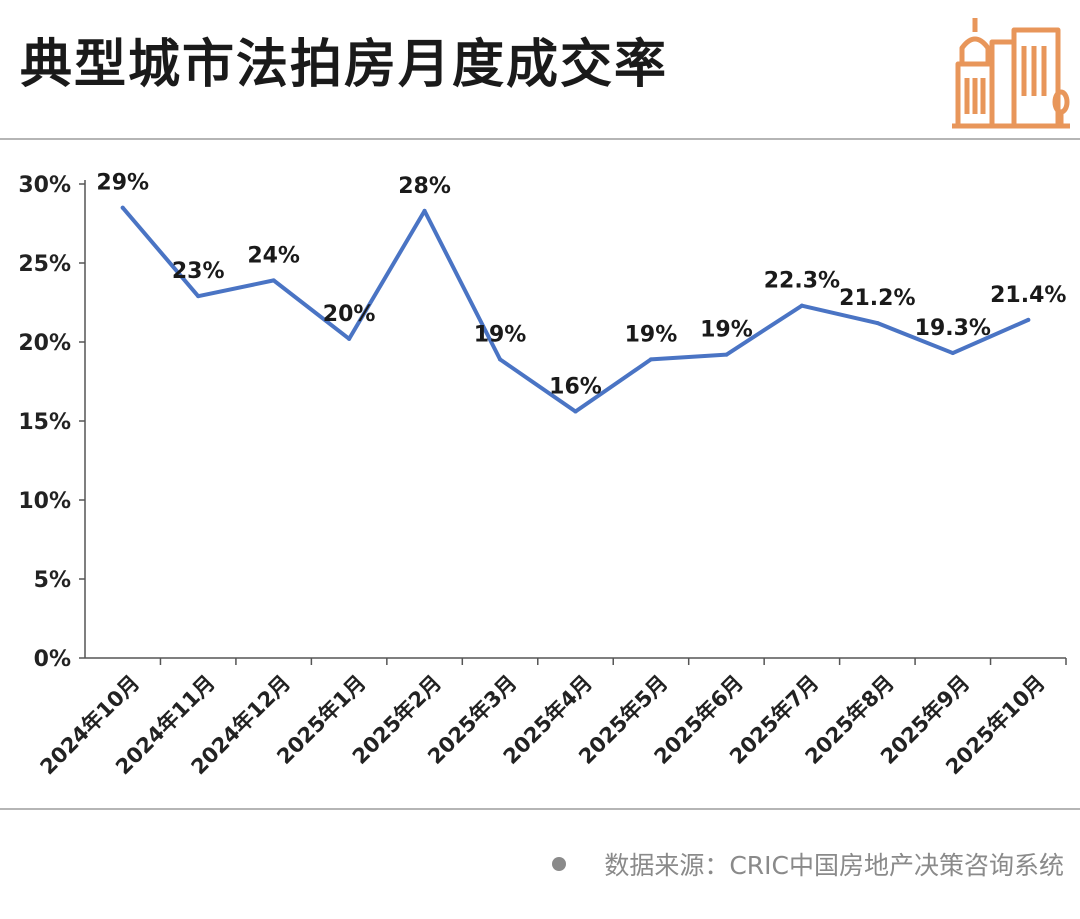 The height and width of the screenshot is (919, 1080). Describe the element at coordinates (44, 185) in the screenshot. I see `y-tick-label: 30%` at that location.